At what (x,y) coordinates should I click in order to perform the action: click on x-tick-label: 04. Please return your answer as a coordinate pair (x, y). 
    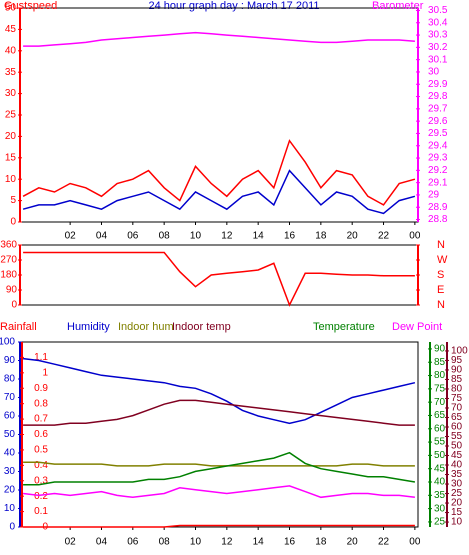
    Looking at the image, I should click on (102, 236).